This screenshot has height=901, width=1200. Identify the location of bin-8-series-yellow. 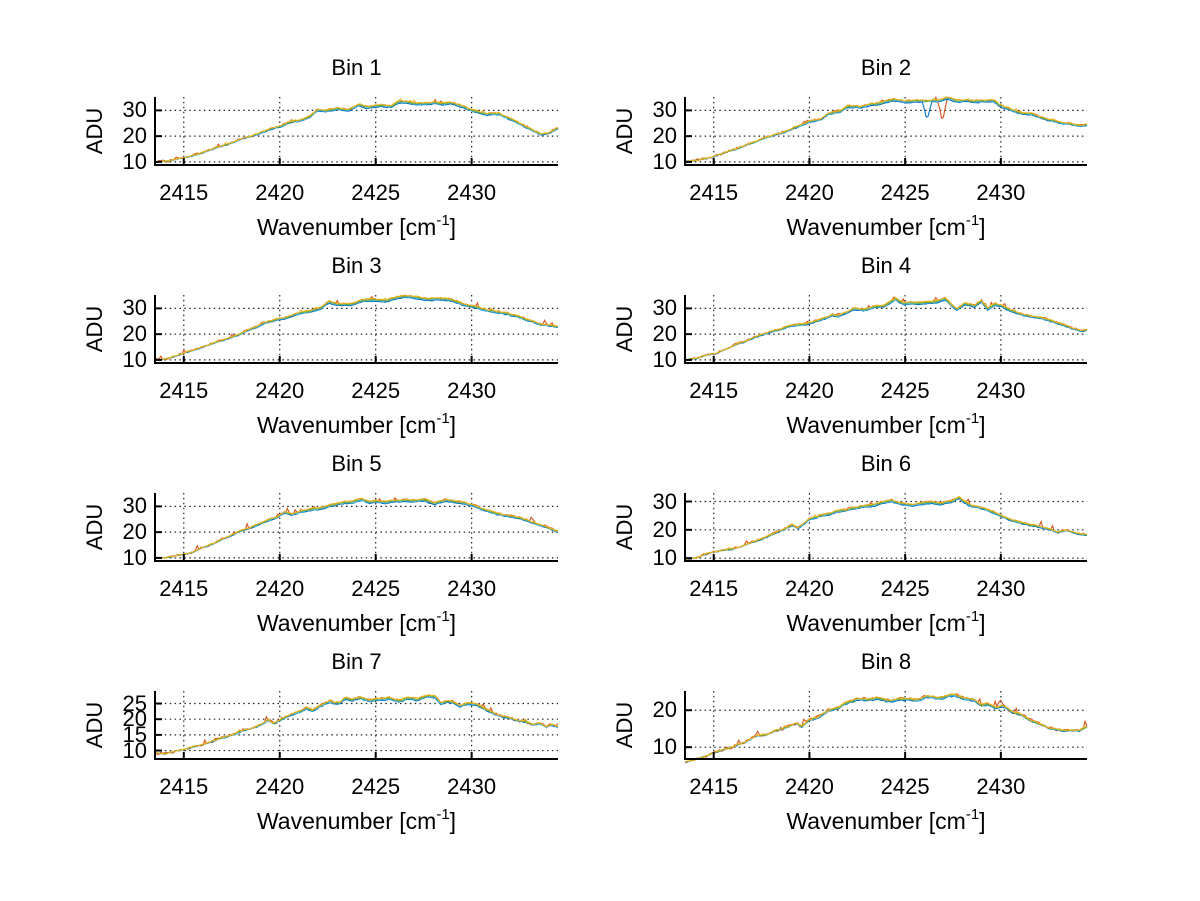
(886, 728).